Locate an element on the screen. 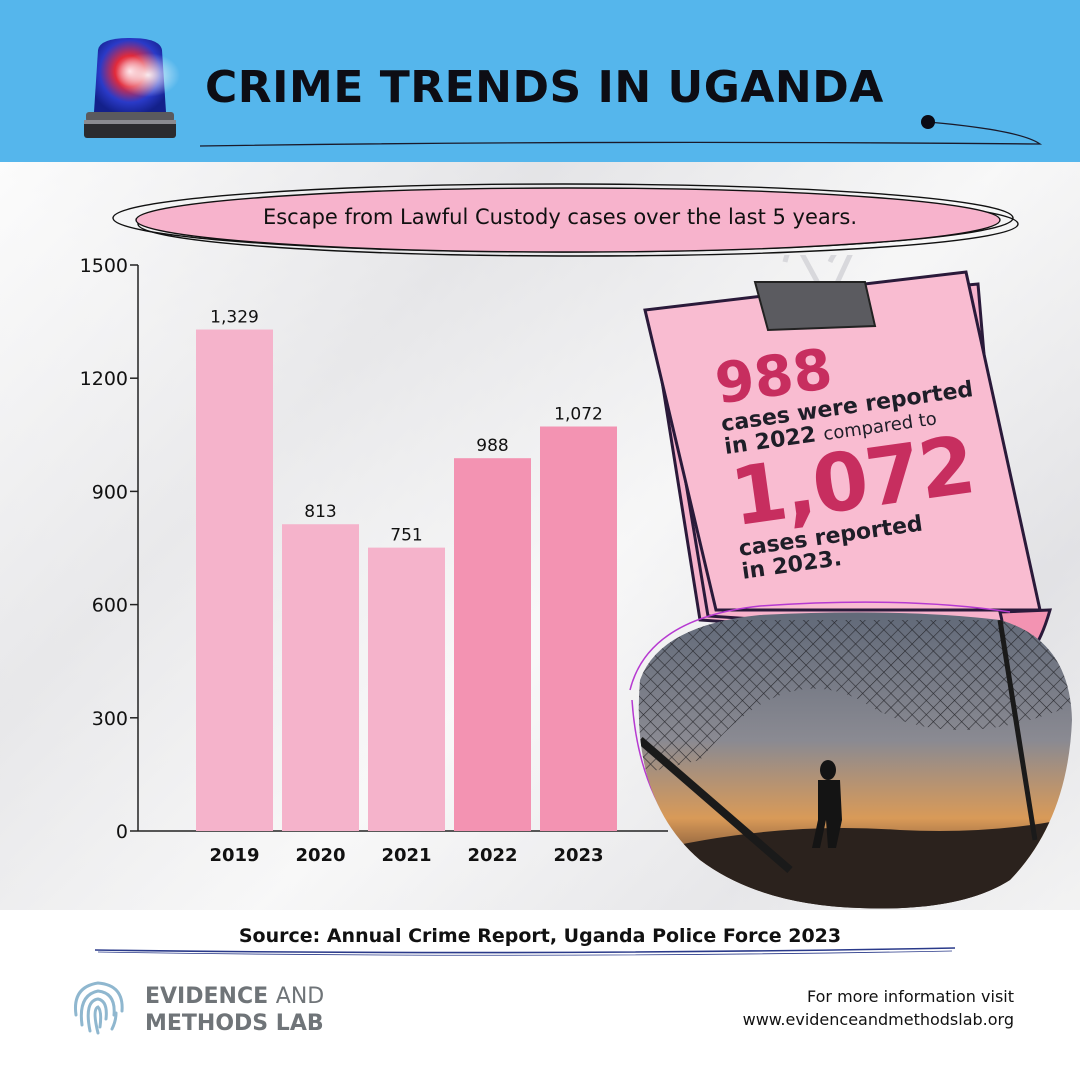 The width and height of the screenshot is (1080, 1080). logo-word-methods-lab: METHODS LAB is located at coordinates (234, 1023).